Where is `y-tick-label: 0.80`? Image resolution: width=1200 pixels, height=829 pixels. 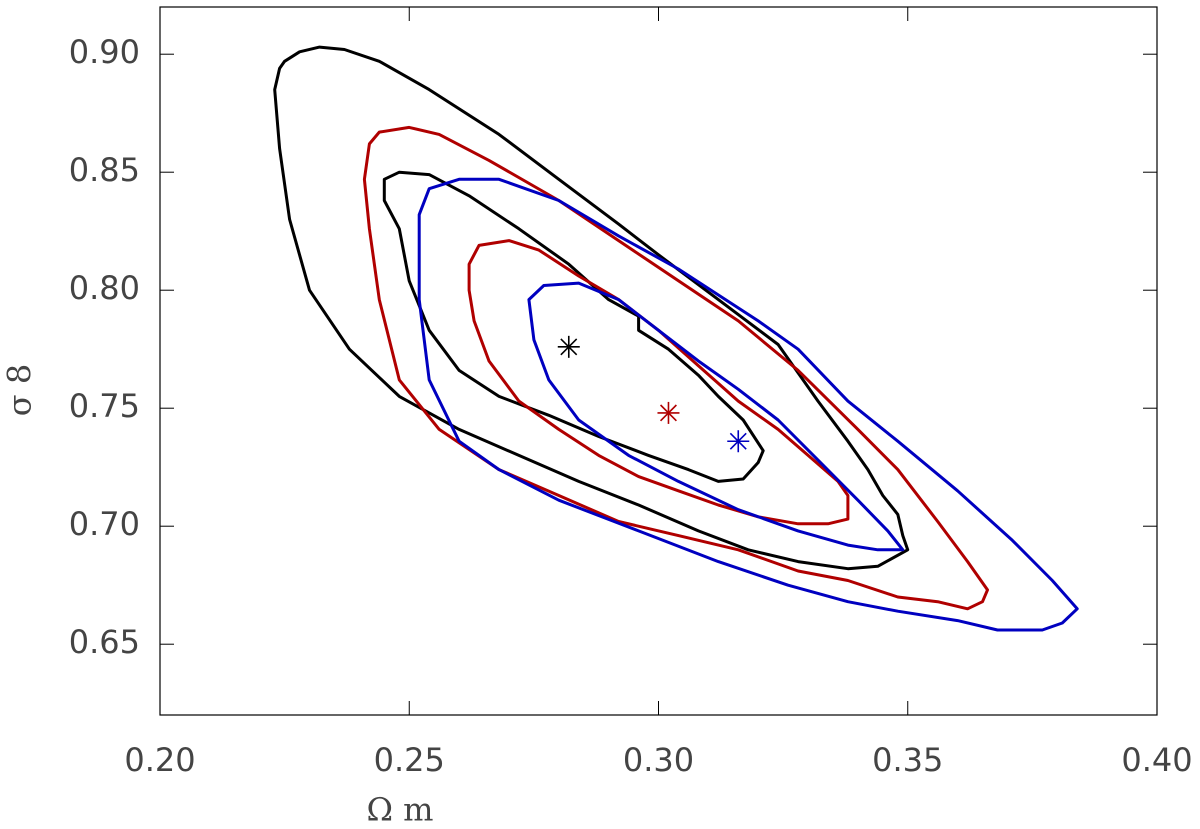 y-tick-label: 0.80 is located at coordinates (104, 288).